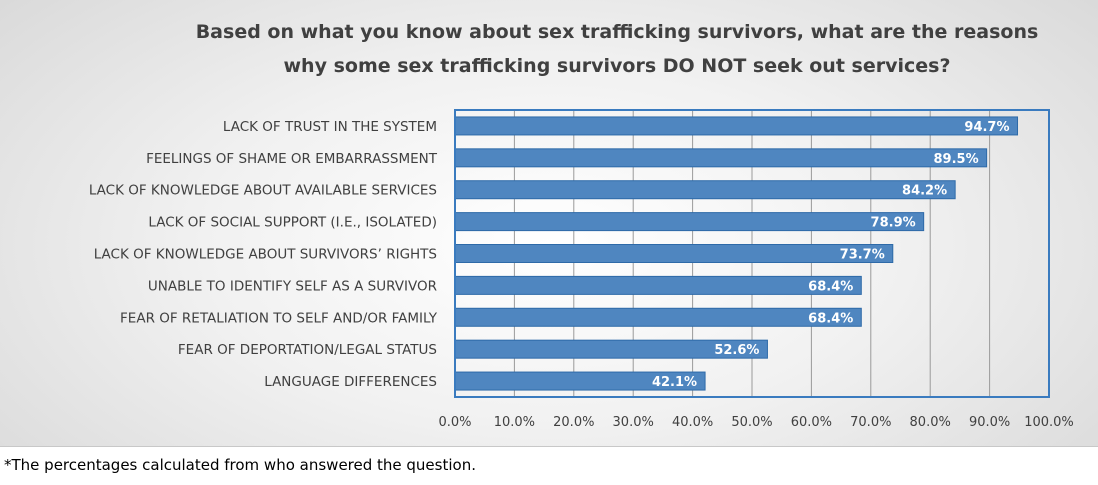 Image resolution: width=1098 pixels, height=485 pixels. What do you see at coordinates (930, 422) in the screenshot?
I see `x-tick-label: 80.0%` at bounding box center [930, 422].